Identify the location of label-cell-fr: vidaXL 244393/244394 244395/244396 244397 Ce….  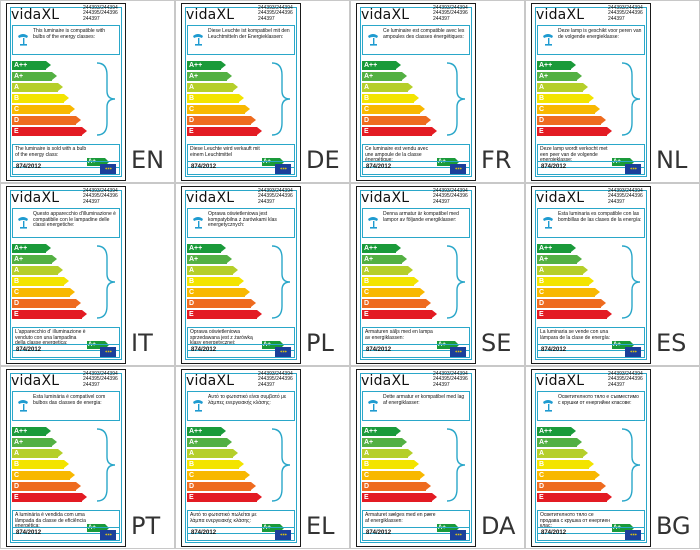
(437, 91).